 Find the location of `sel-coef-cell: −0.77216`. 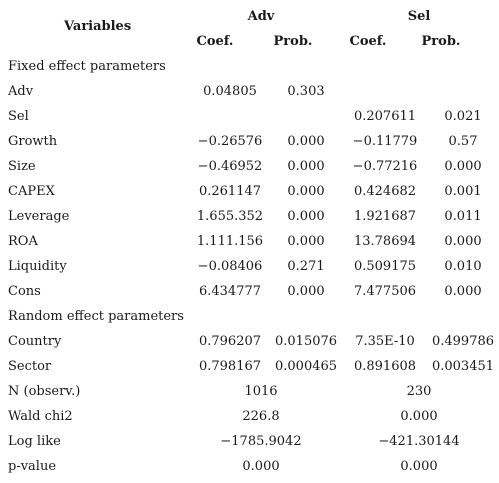

sel-coef-cell: −0.77216 is located at coordinates (385, 166).